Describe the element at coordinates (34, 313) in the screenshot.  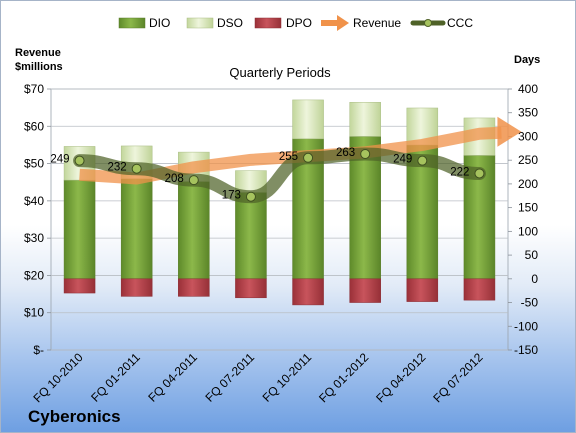
I see `left-tick-label: $10` at that location.